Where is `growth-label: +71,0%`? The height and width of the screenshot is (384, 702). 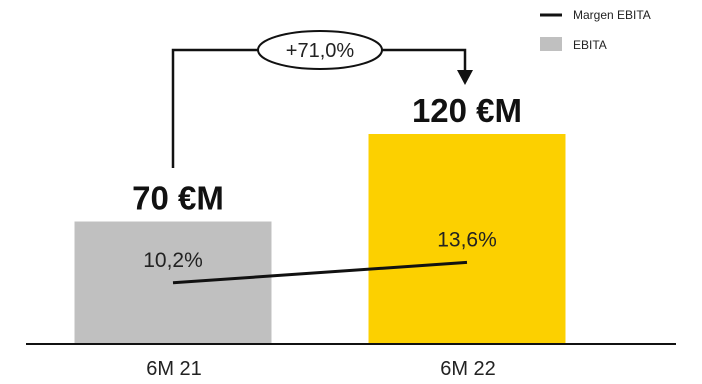
growth-label: +71,0% is located at coordinates (320, 51).